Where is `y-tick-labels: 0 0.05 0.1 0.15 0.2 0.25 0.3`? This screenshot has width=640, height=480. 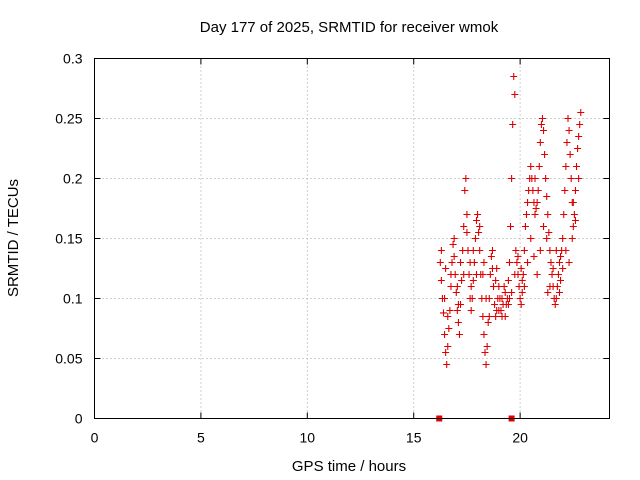
y-tick-labels: 0 0.05 0.1 0.15 0.2 0.25 0.3 is located at coordinates (68, 239).